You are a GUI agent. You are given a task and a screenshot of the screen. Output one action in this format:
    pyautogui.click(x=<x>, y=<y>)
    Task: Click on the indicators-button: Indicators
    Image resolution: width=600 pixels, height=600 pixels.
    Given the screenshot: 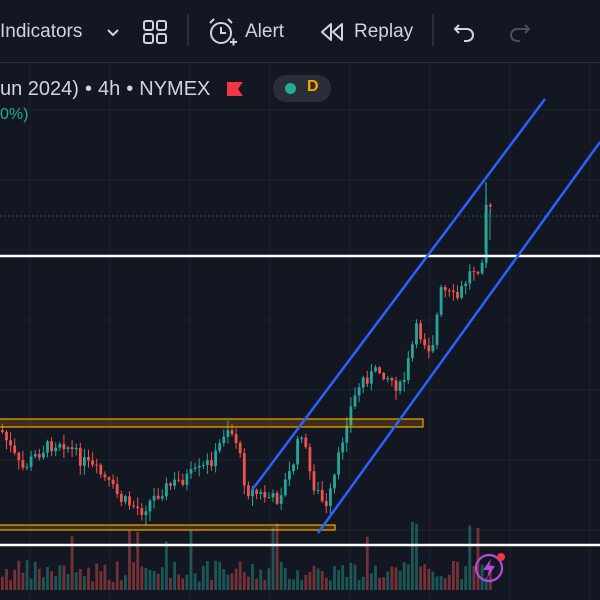 What is the action you would take?
    pyautogui.click(x=41, y=32)
    